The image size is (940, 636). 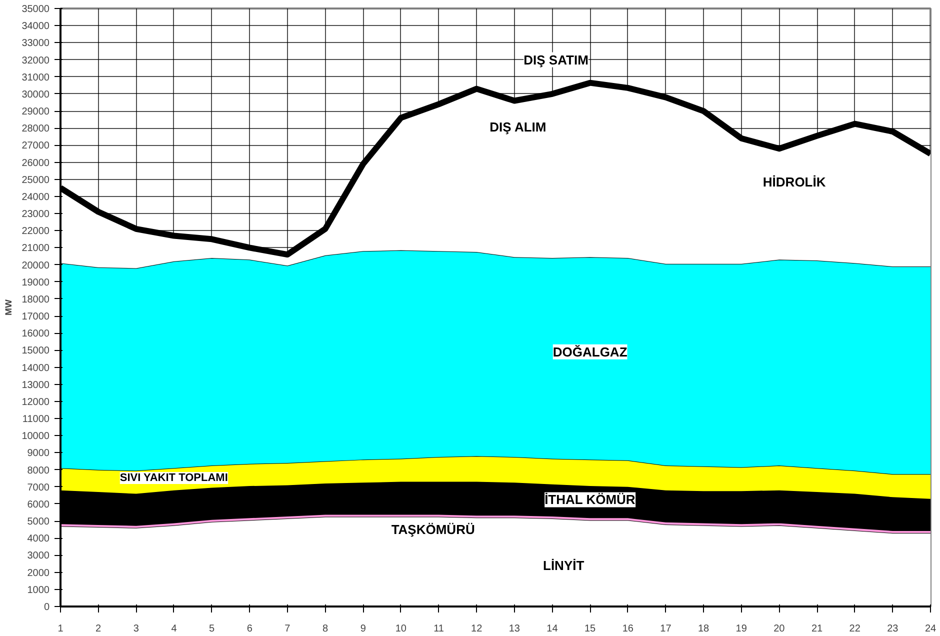 What do you see at coordinates (325, 629) in the screenshot?
I see `x-tick-label: 8` at bounding box center [325, 629].